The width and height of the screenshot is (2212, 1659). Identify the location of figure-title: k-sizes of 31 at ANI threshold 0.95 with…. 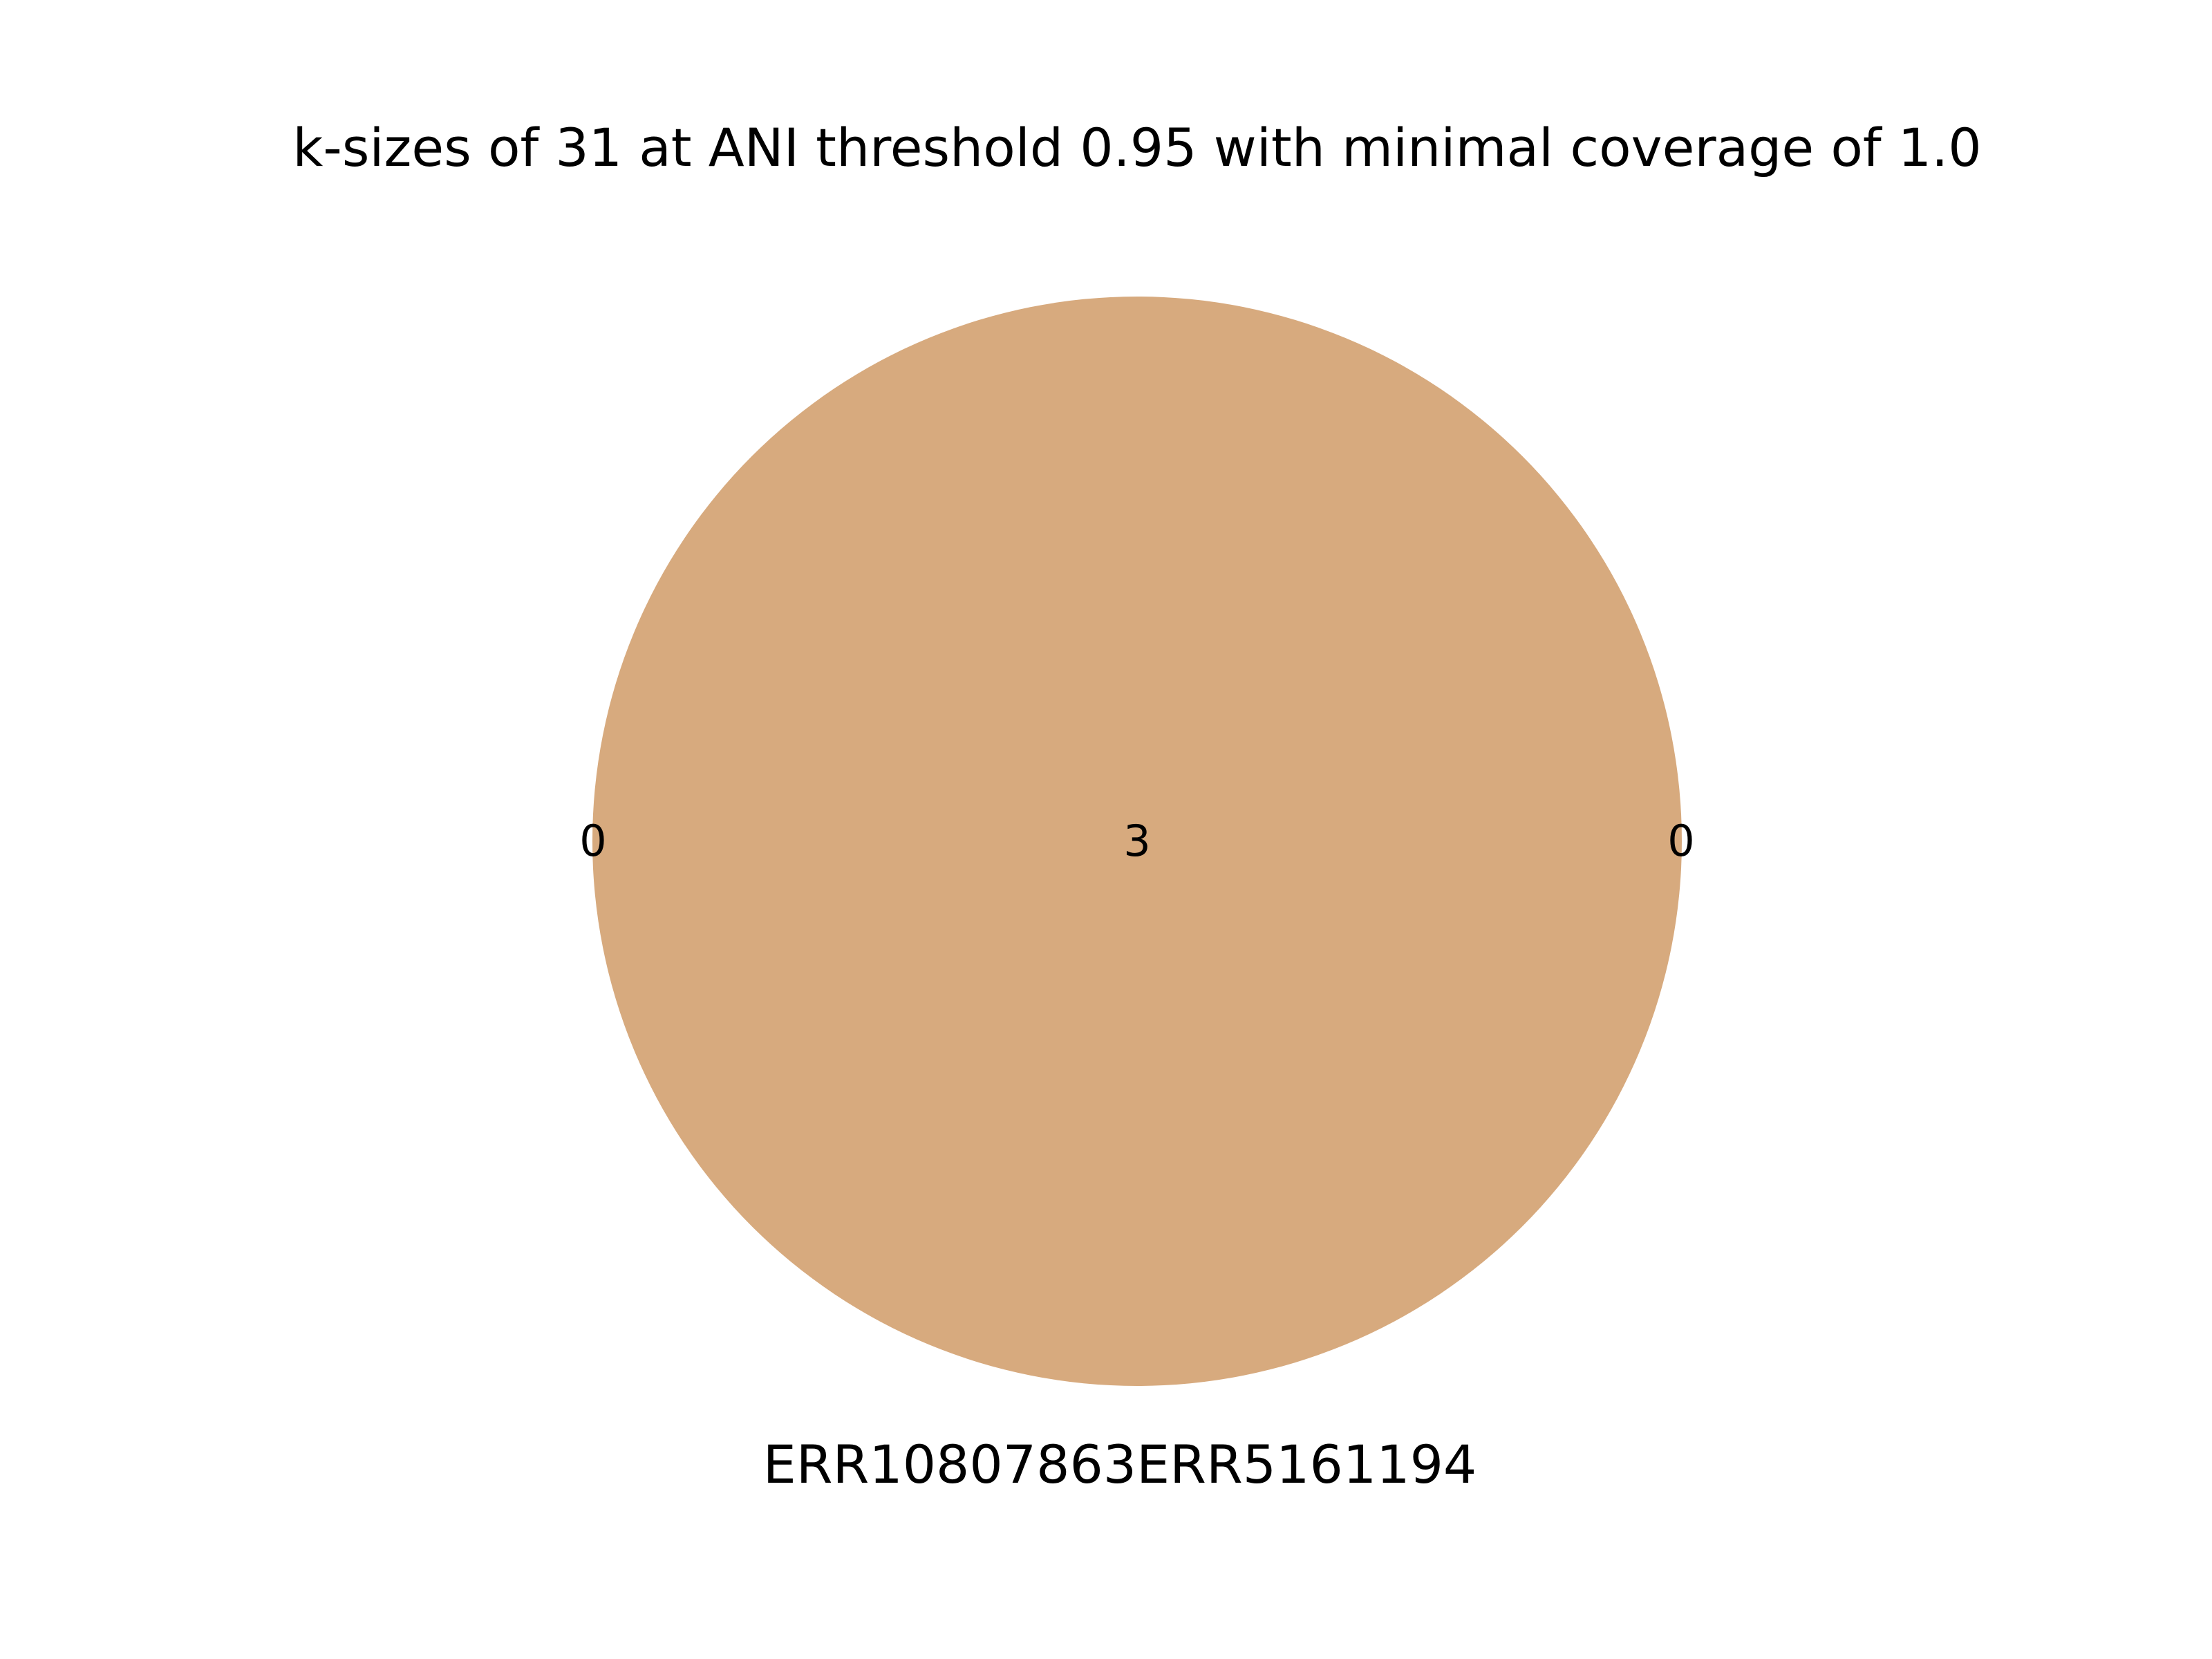
(1136, 147).